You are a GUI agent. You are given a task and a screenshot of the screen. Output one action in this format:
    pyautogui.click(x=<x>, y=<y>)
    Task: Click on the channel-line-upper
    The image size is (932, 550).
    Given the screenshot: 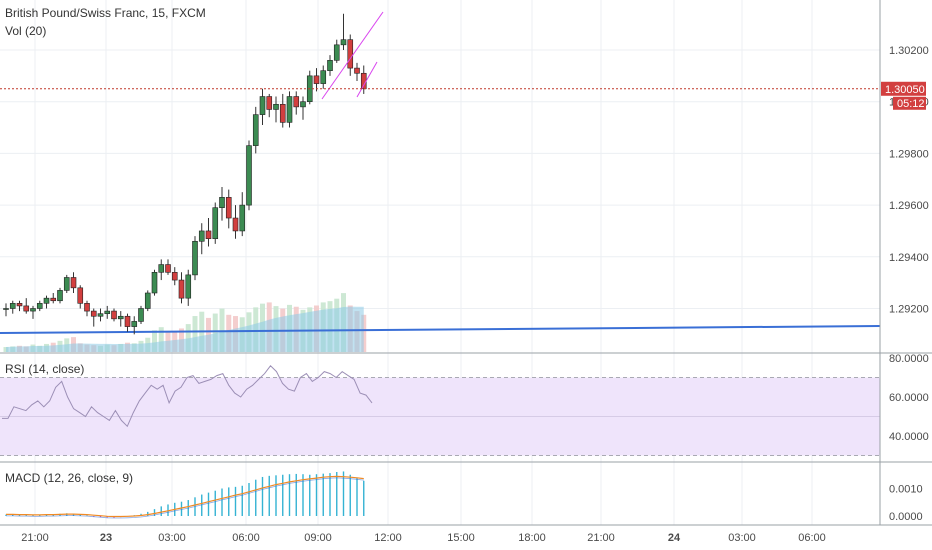 What is the action you would take?
    pyautogui.click(x=352, y=55)
    